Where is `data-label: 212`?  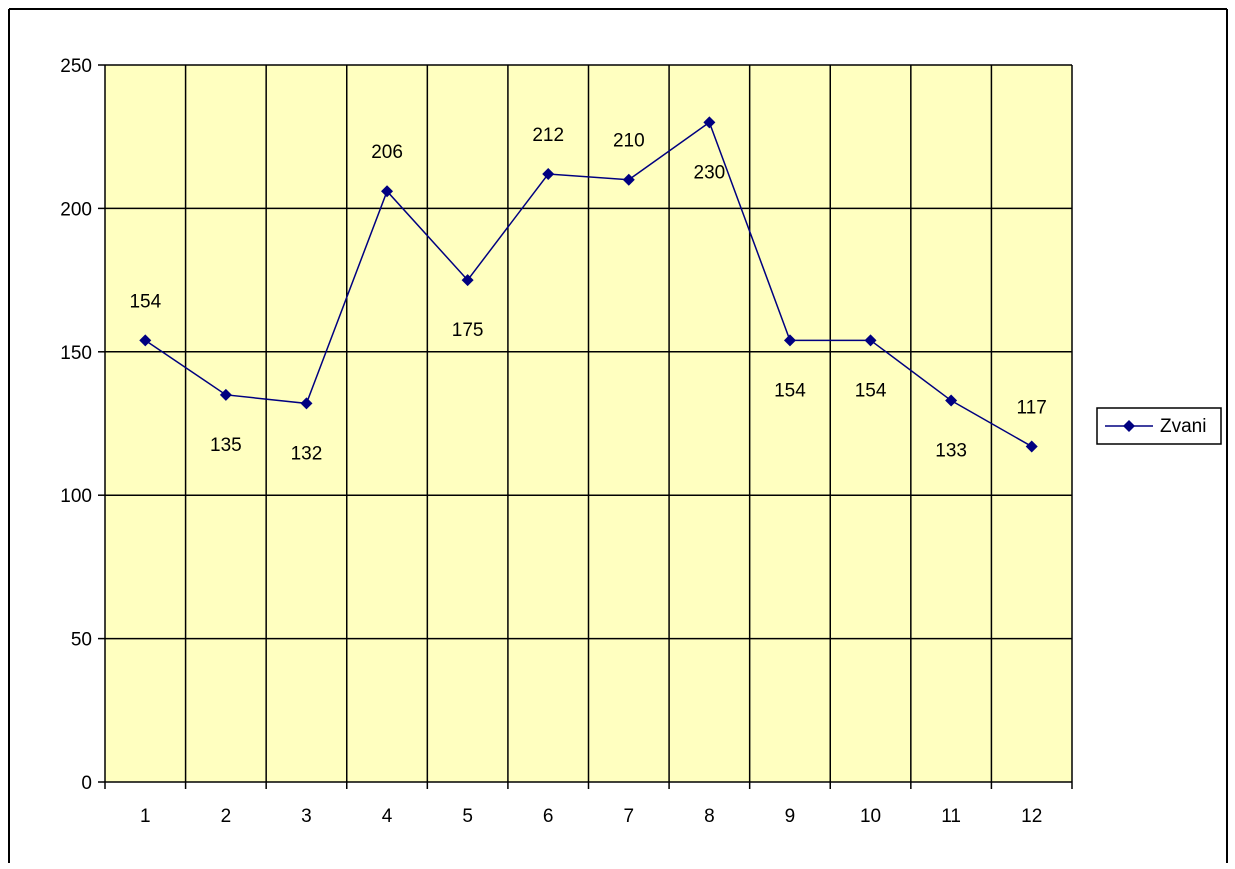
data-label: 212 is located at coordinates (548, 135).